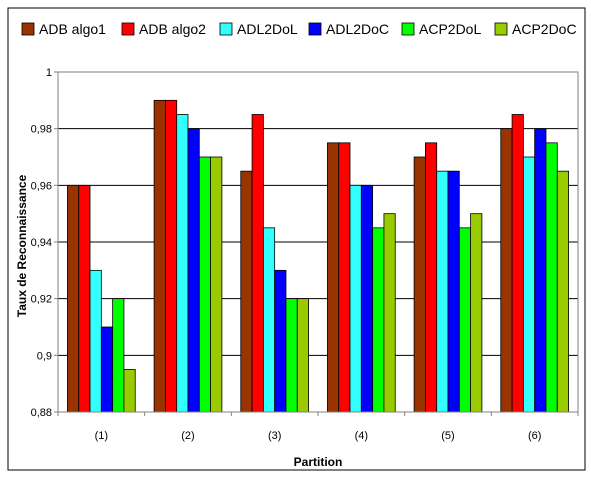 The image size is (591, 477). What do you see at coordinates (318, 462) in the screenshot?
I see `x-axis-label: Partition` at bounding box center [318, 462].